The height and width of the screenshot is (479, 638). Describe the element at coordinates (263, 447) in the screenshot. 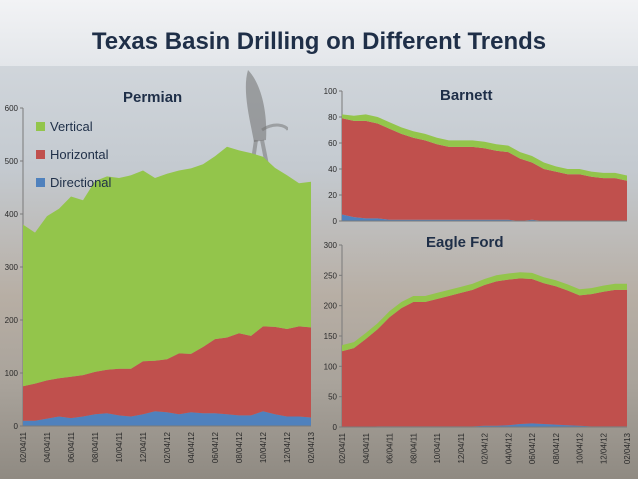

I see `permian-x-tick-label: 10/04/12` at that location.